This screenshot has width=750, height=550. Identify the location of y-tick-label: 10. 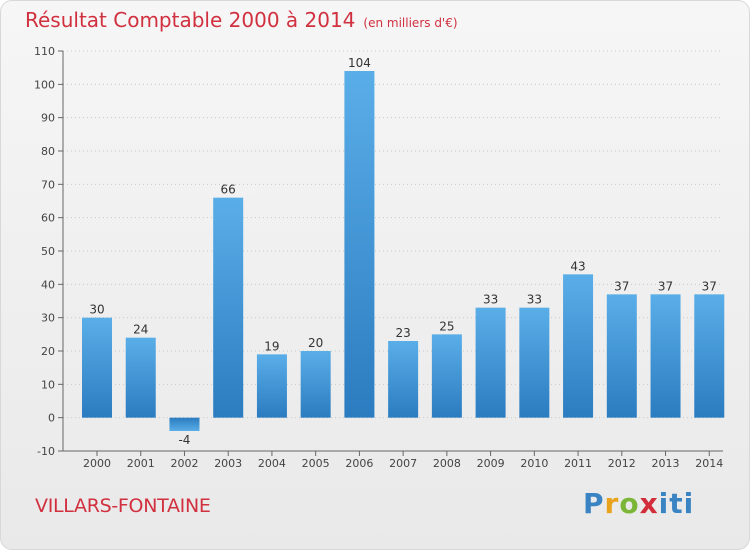
(48, 384).